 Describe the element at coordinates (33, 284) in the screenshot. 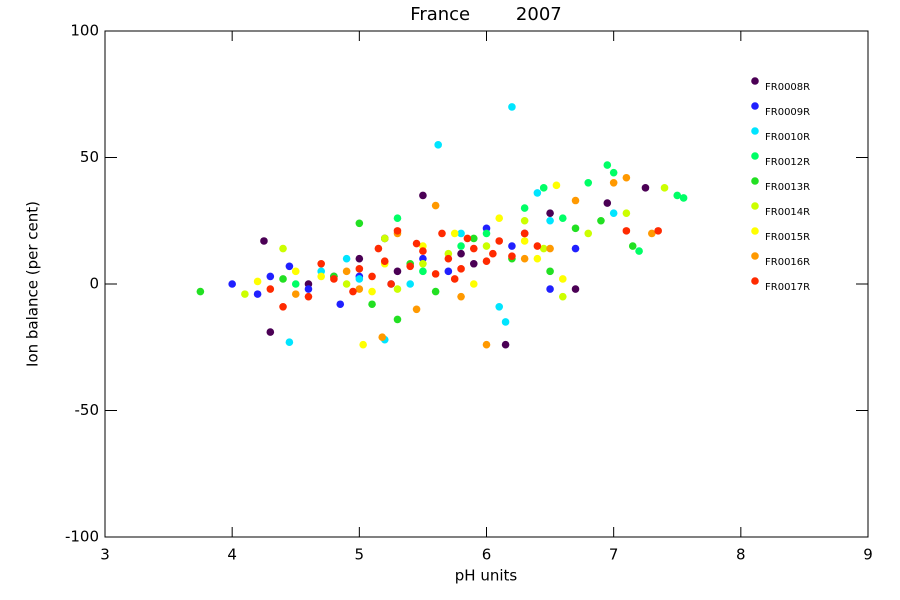

I see `y-axis-label: Ion balance (per cent)` at that location.